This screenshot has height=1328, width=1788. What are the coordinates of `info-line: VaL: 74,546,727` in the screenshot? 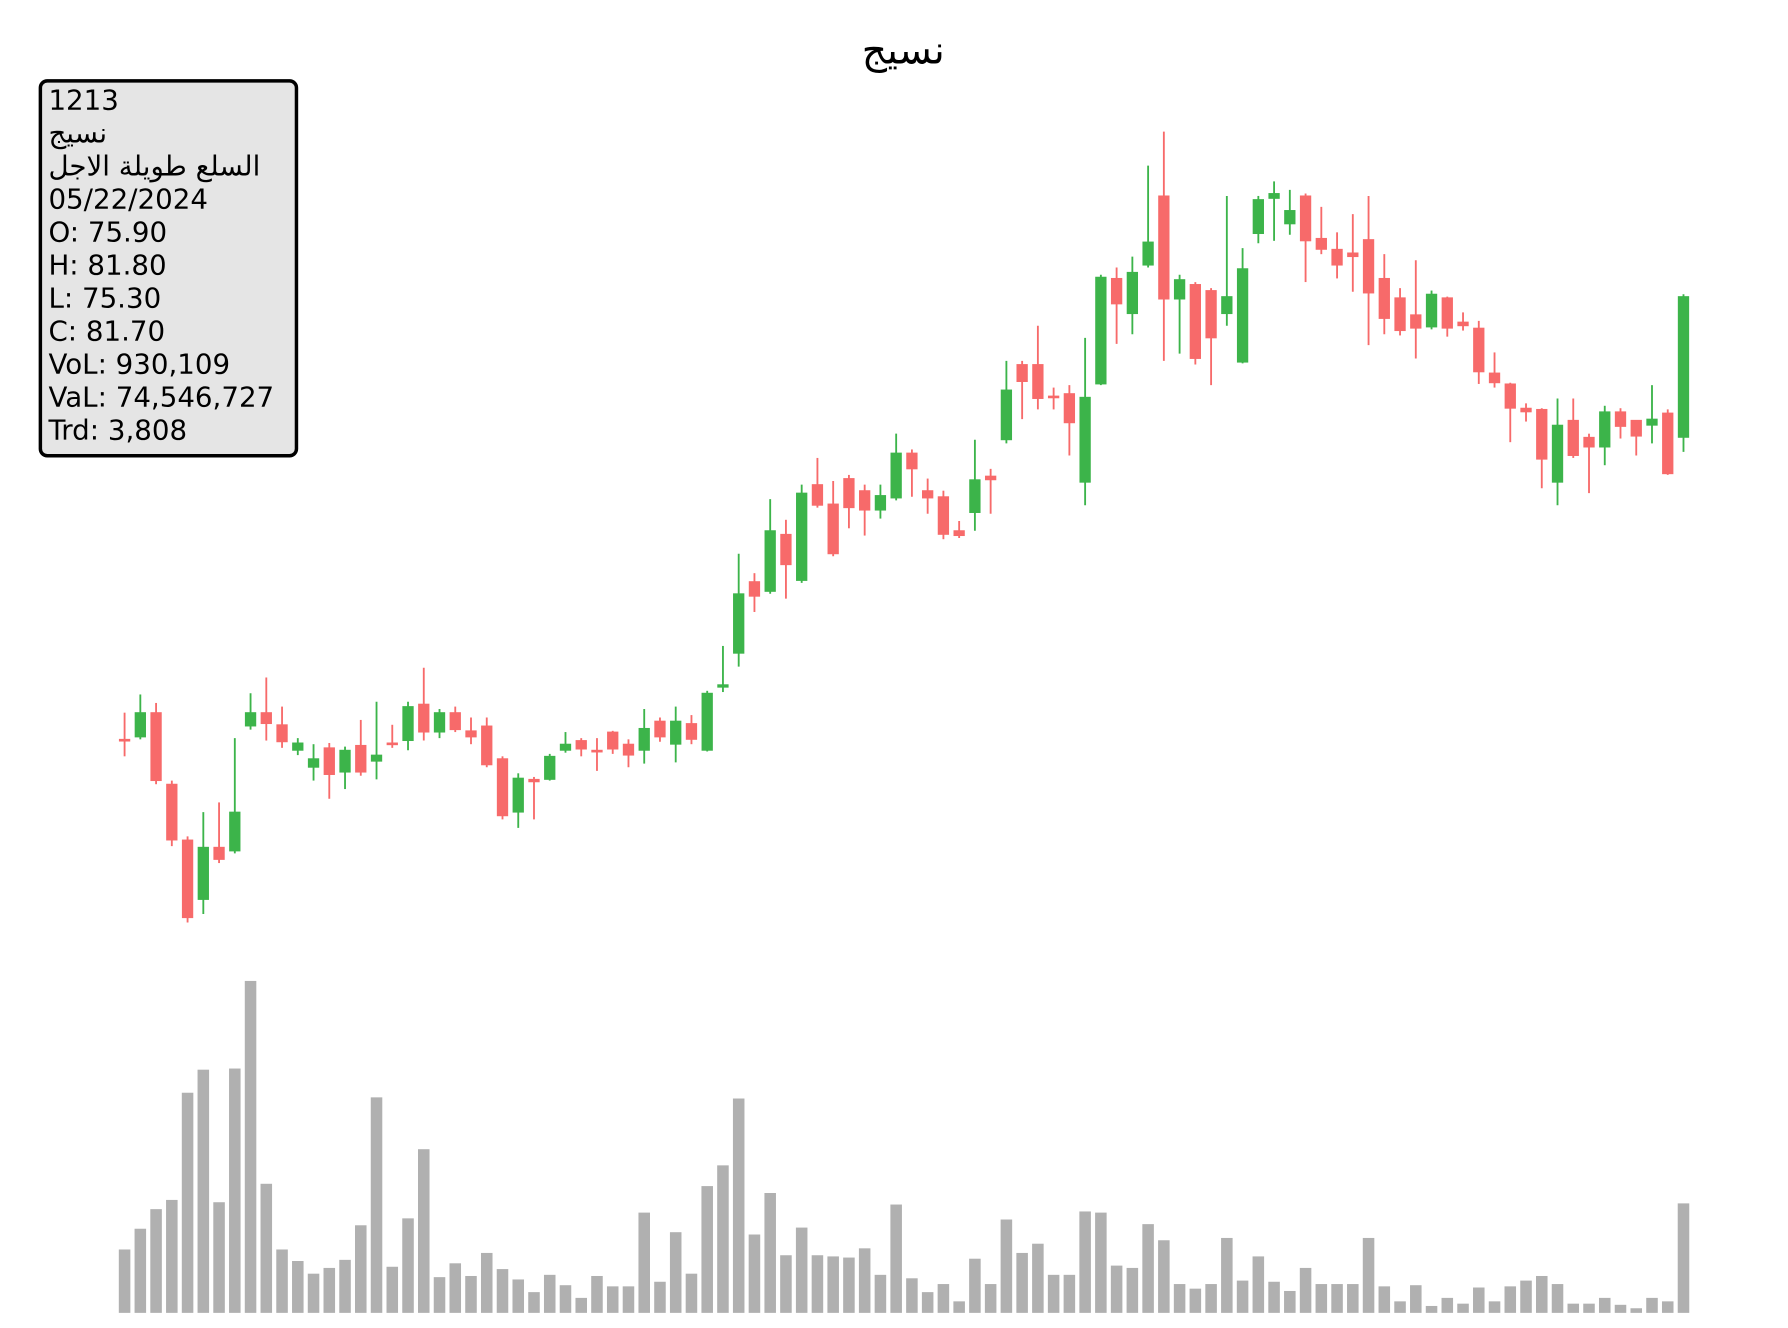 It's located at (161, 397).